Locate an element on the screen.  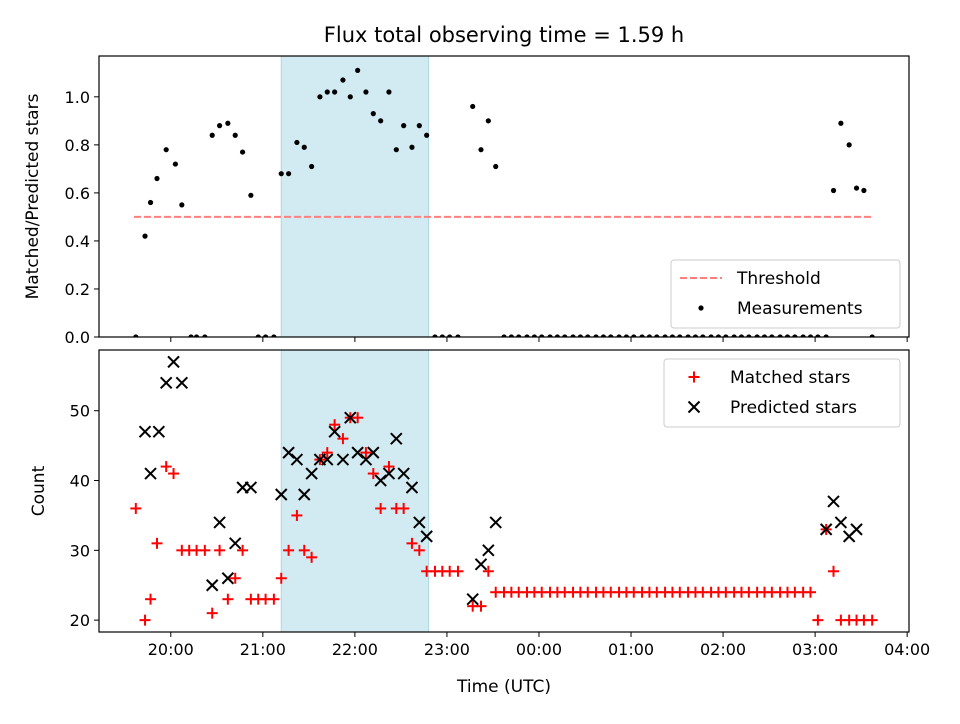
y-tick-label: 1.0 is located at coordinates (77, 97).